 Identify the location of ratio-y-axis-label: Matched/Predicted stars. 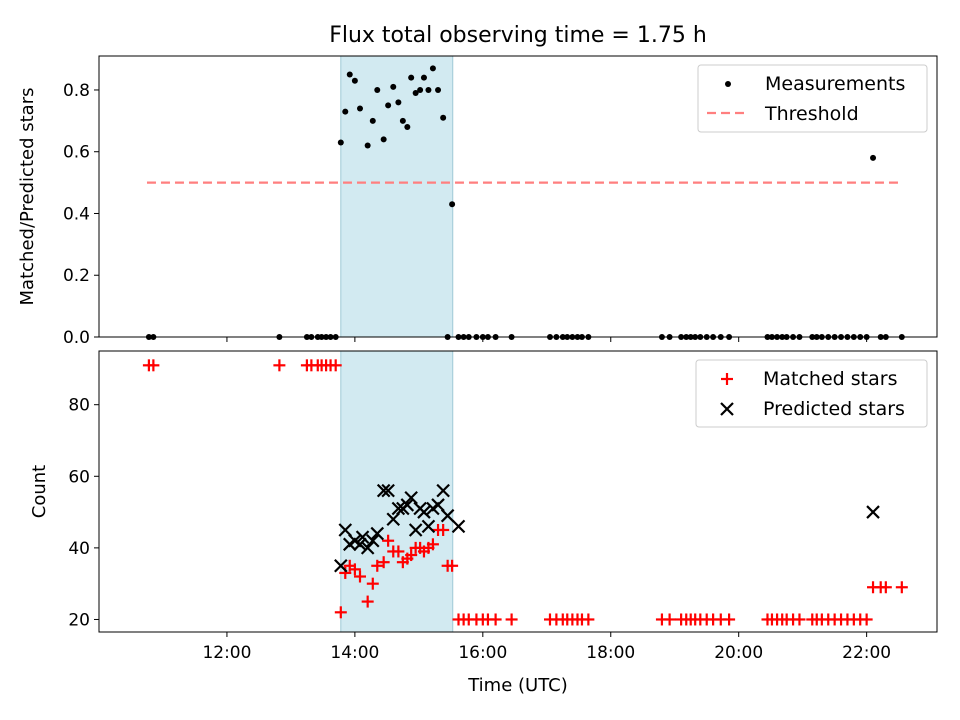
(27, 197).